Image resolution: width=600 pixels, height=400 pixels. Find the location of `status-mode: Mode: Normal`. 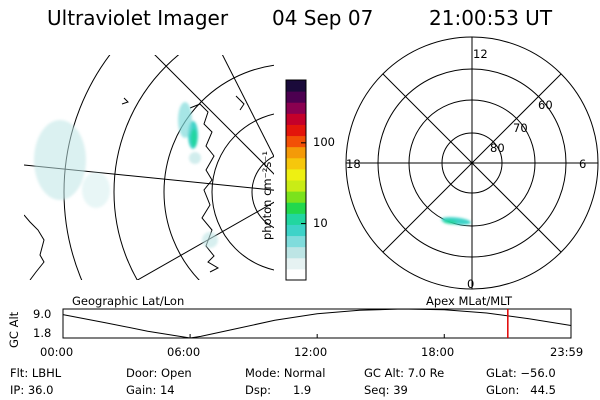

status-mode: Mode: Normal is located at coordinates (285, 373).